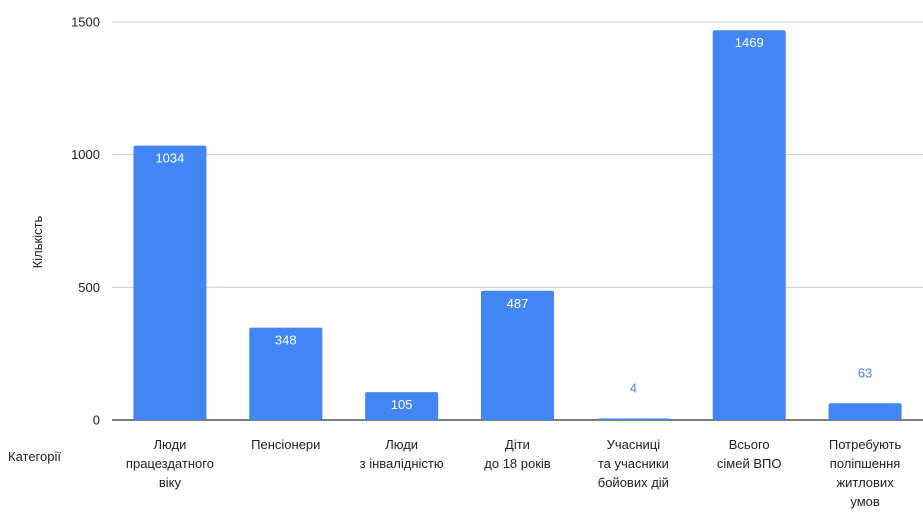  I want to click on x-tick-label: Учасниці та учасники бойових дій, so click(633, 463).